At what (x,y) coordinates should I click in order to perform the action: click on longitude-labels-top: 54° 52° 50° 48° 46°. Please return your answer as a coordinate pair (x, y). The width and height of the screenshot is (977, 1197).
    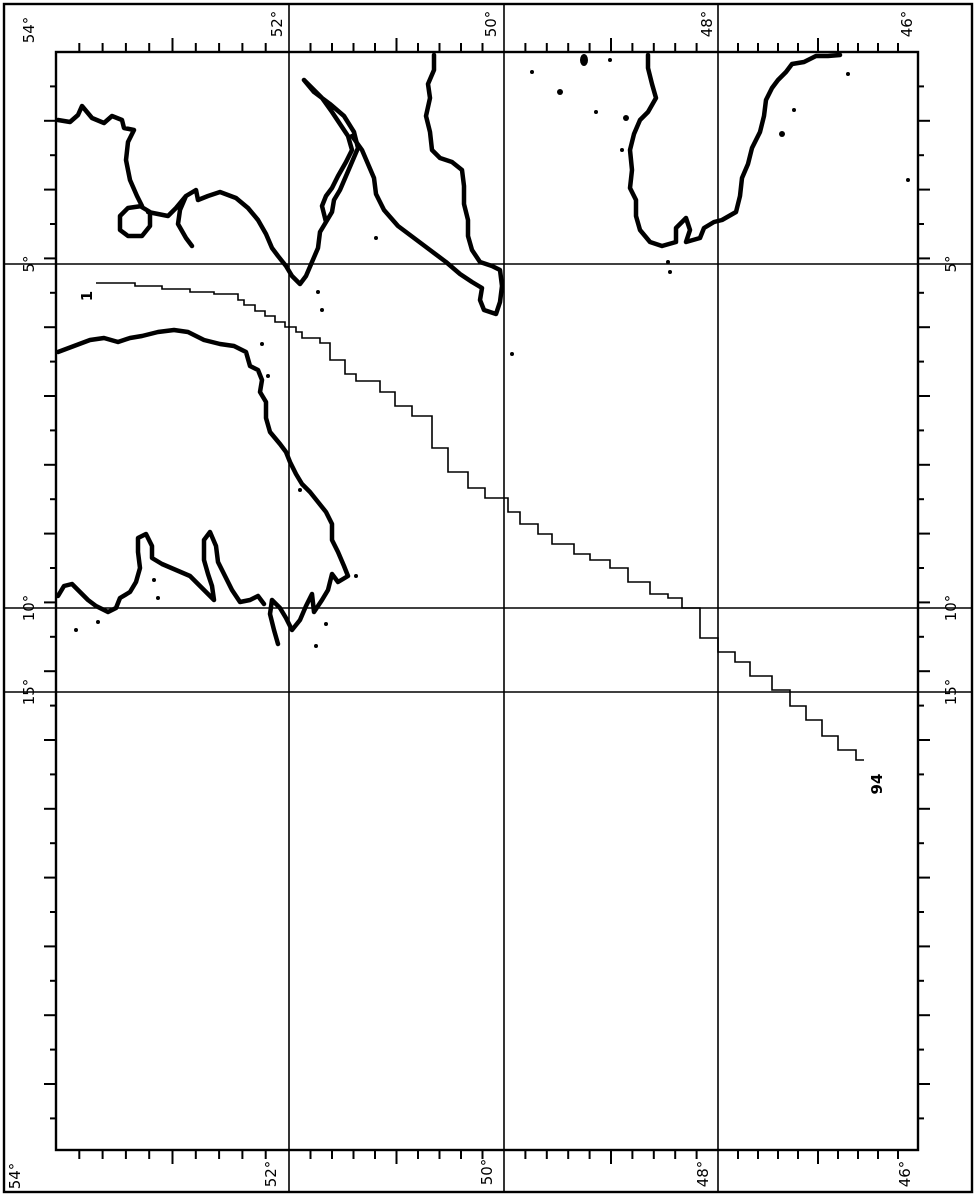
    Looking at the image, I should click on (468, 27).